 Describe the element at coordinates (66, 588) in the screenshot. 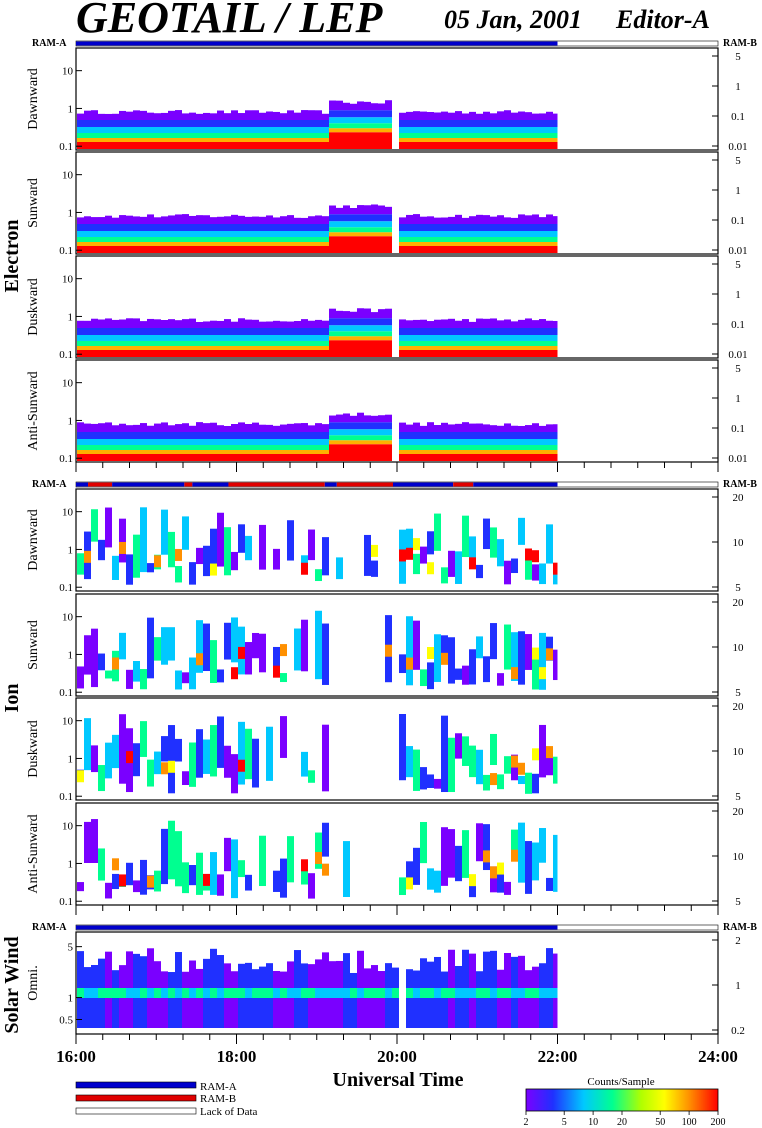

I see `left-tick-label: 0.1` at that location.